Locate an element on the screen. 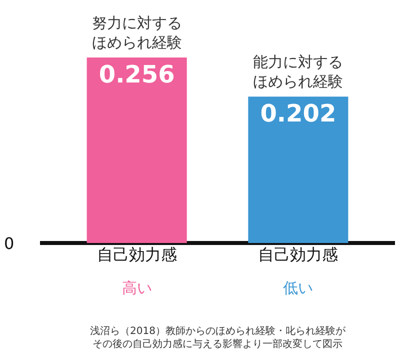 The image size is (403, 353). text: 浅沼ら（2018）教師からのほめられ経験・叱られ経験がその後の自己効力感に与える影響より一部改変して図示 is located at coordinates (218, 337).